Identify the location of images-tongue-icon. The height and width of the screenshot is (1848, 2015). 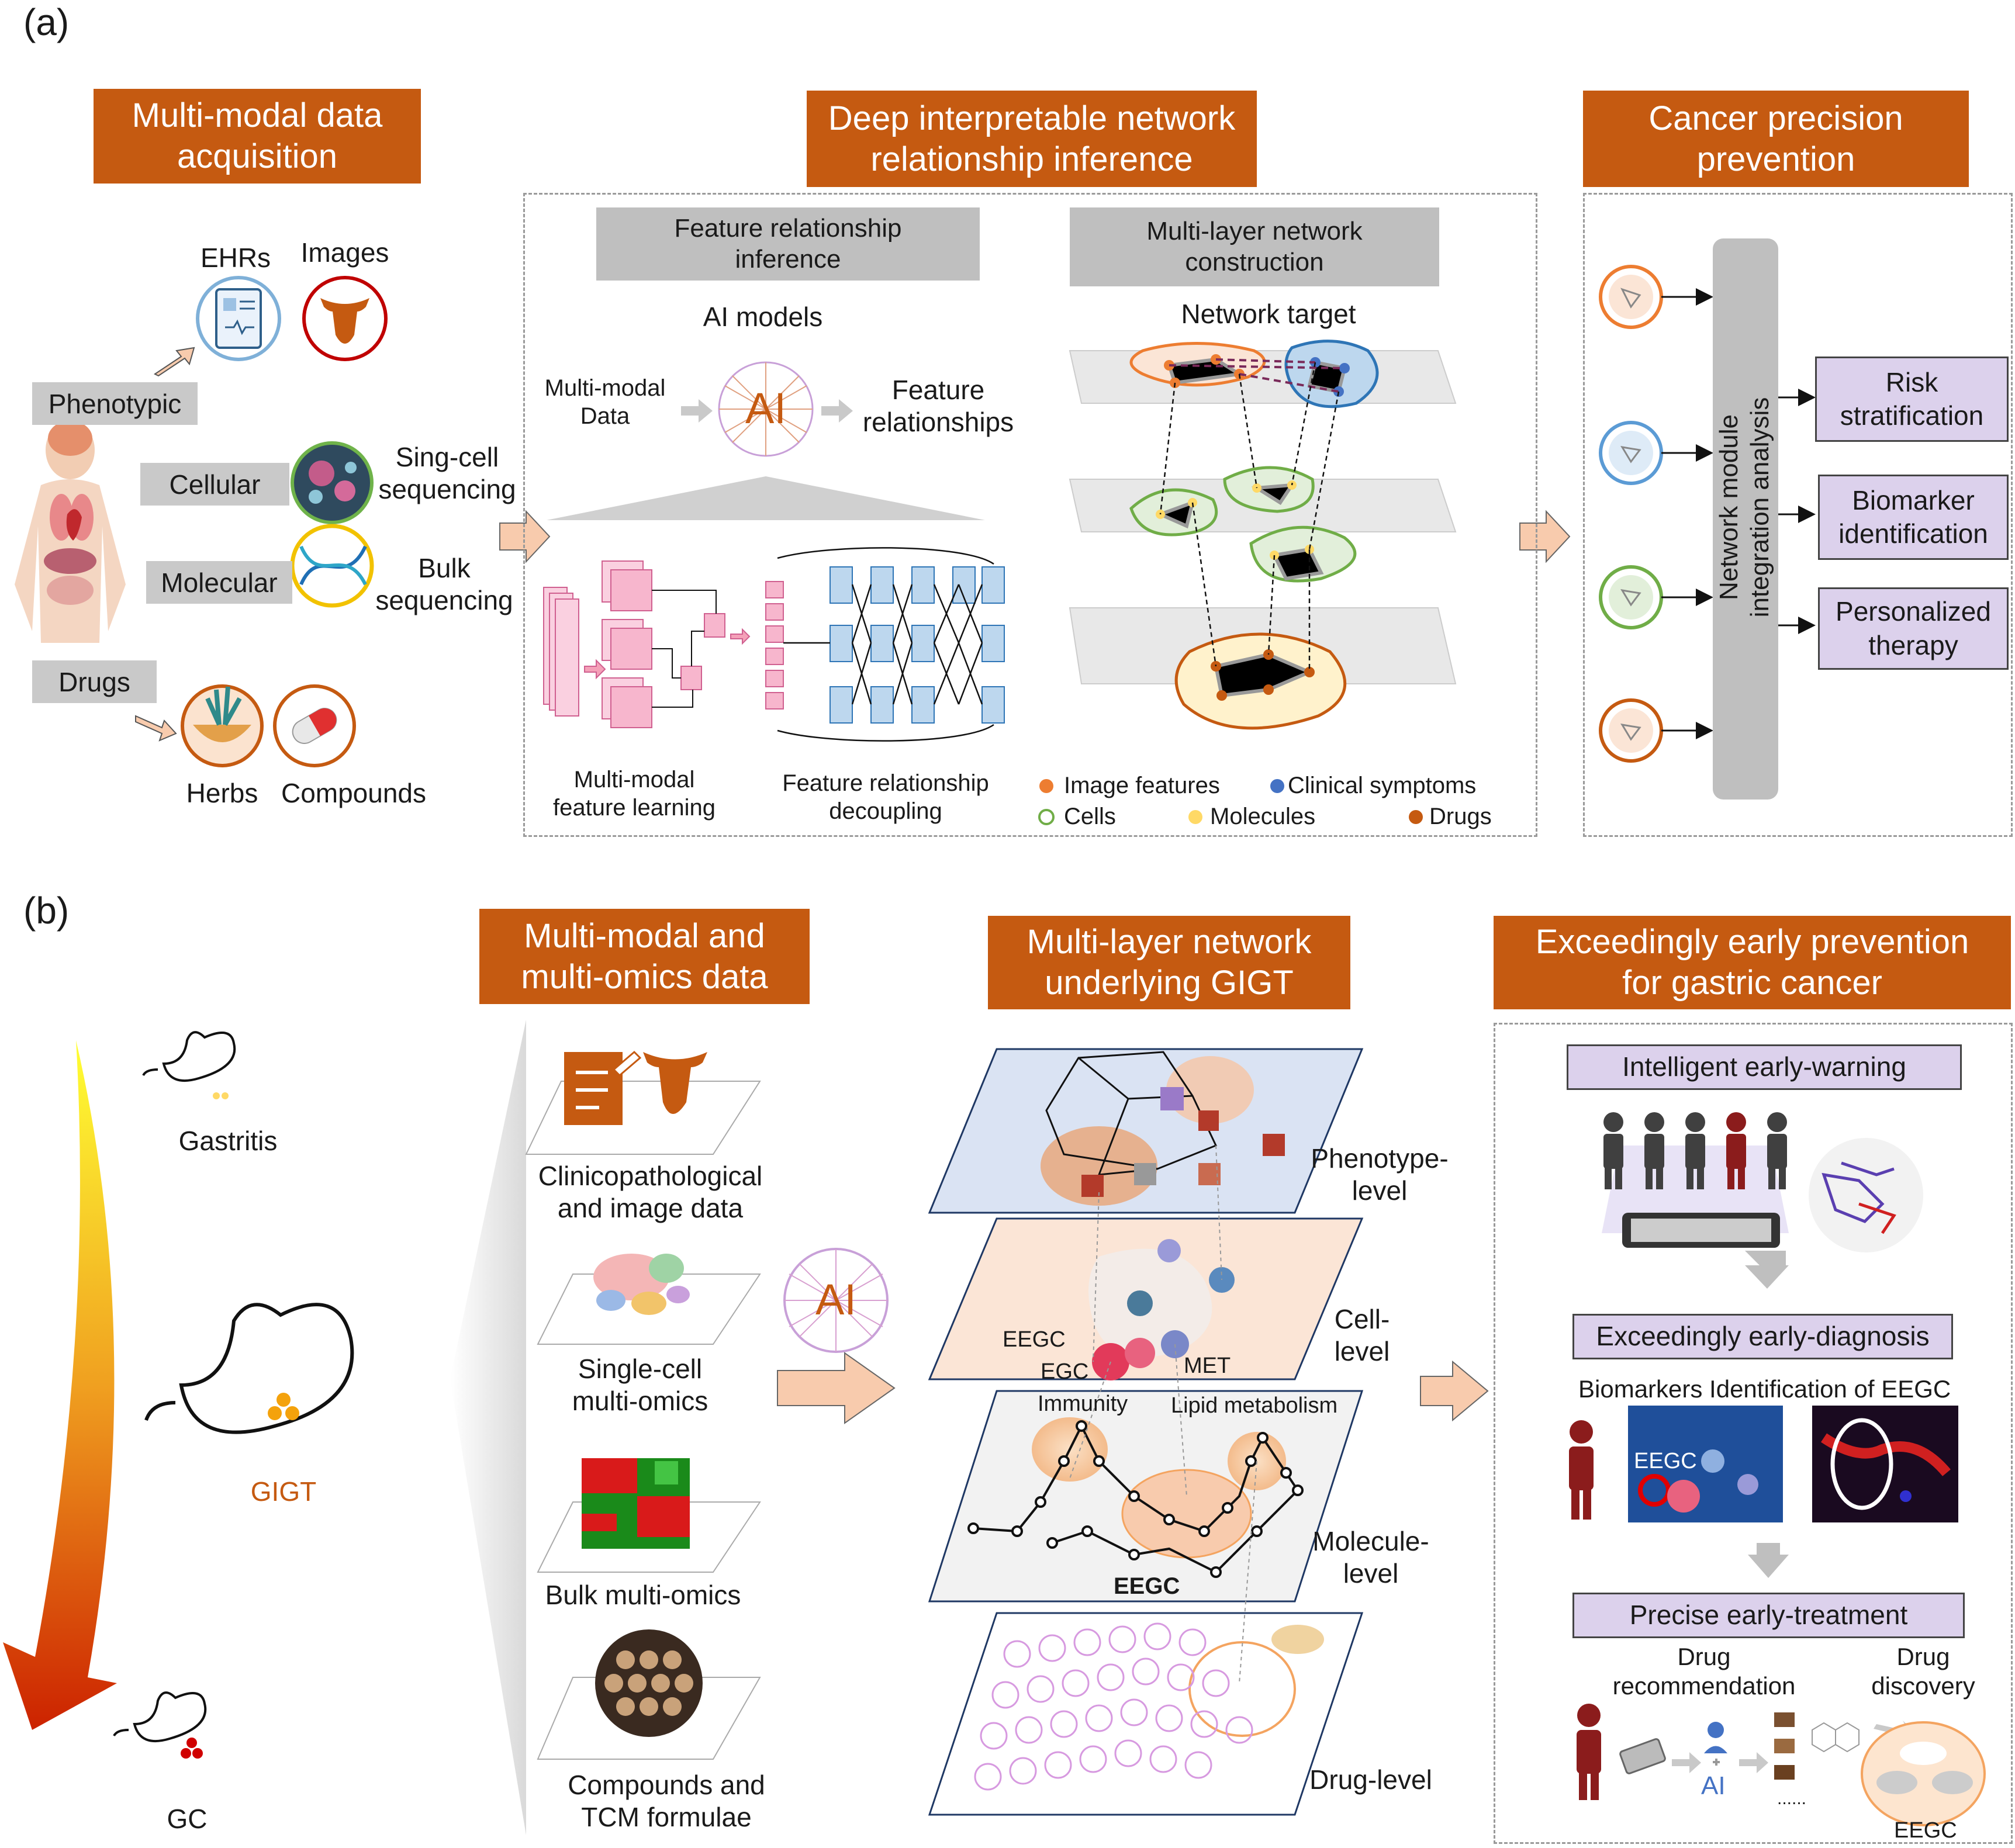
(345, 319).